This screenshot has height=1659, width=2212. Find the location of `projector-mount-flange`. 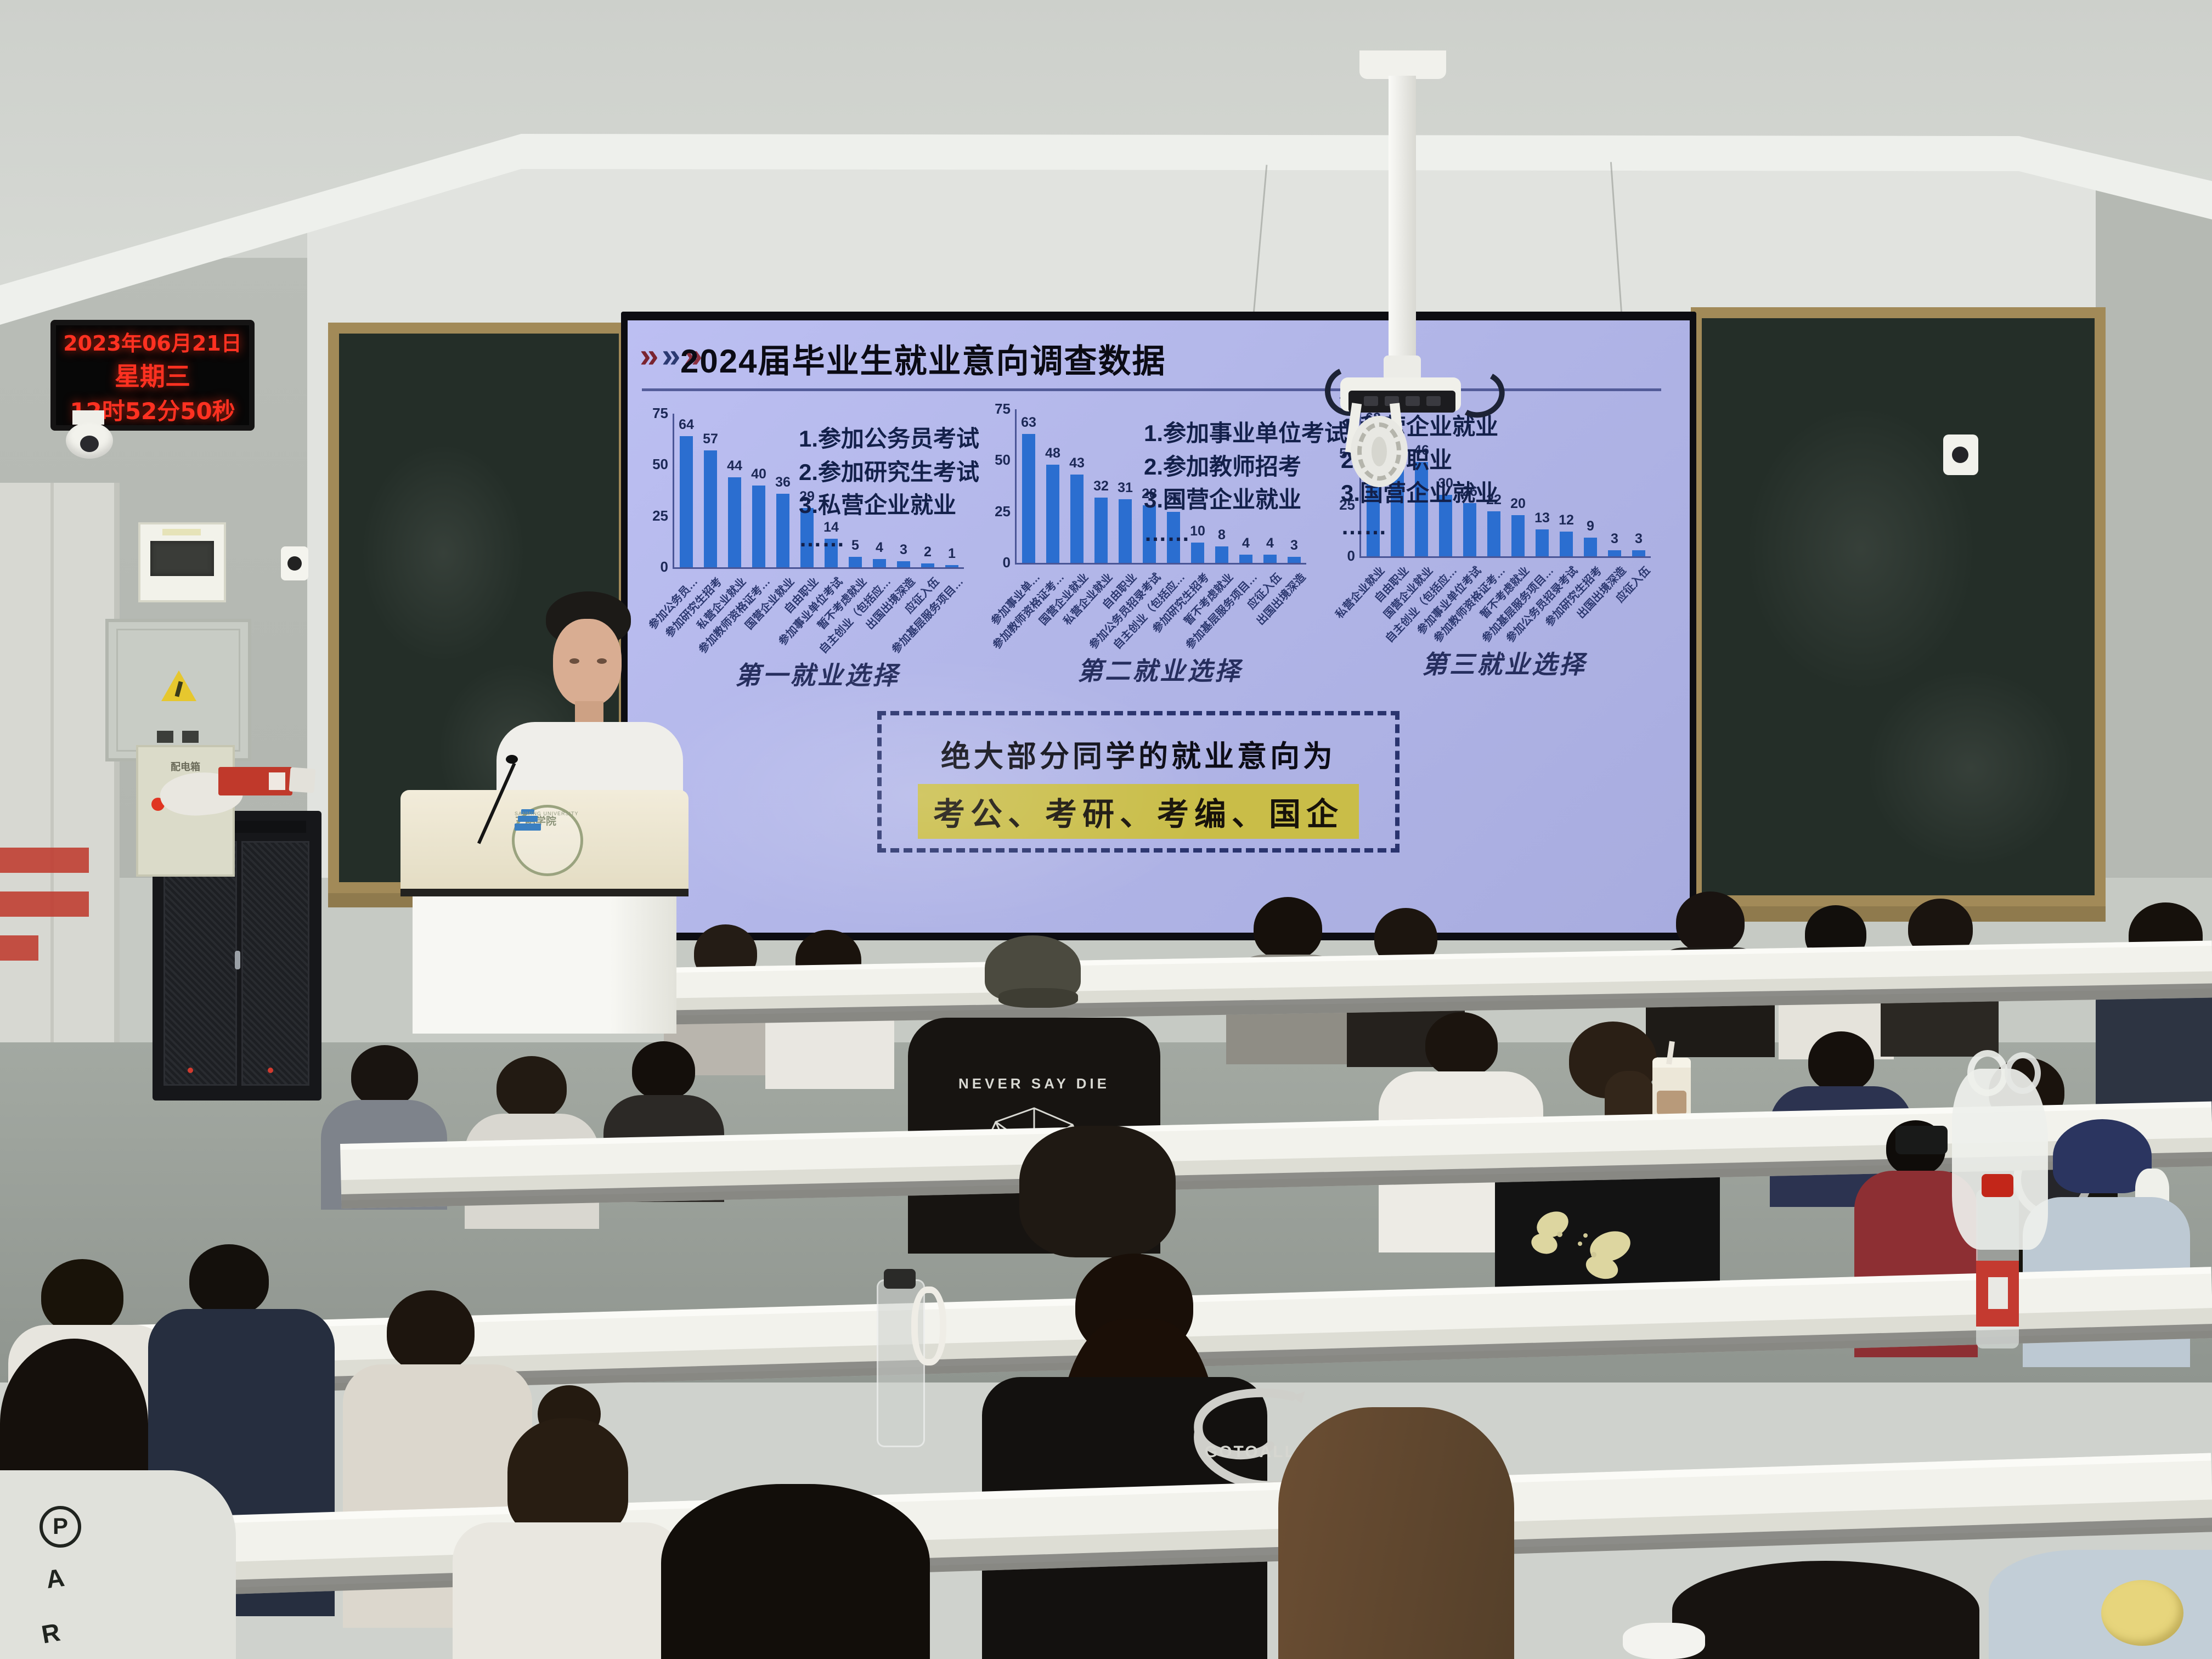

projector-mount-flange is located at coordinates (1403, 64).